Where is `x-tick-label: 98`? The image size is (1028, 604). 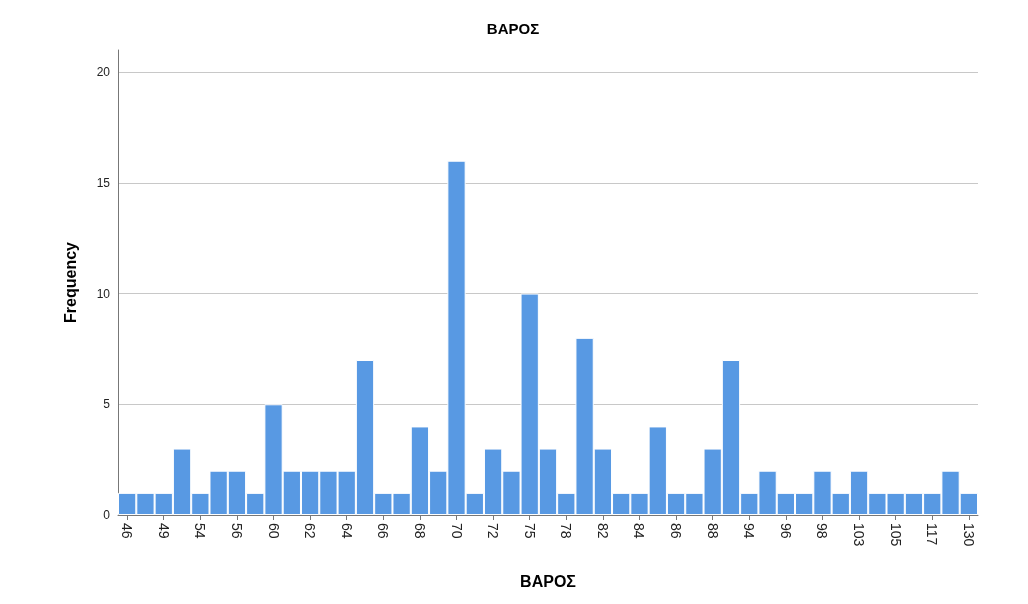
x-tick-label: 98 is located at coordinates (822, 531).